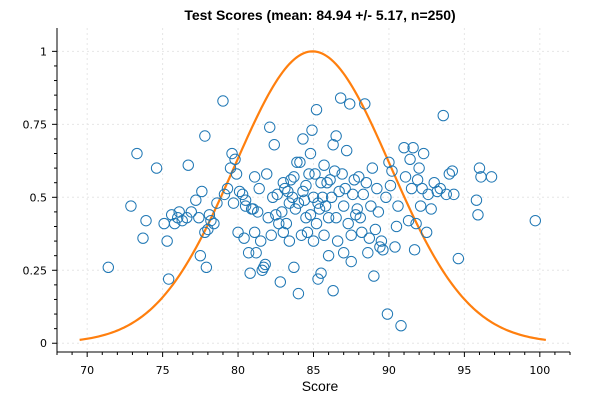 The width and height of the screenshot is (600, 400). Describe the element at coordinates (87, 370) in the screenshot. I see `x-tick-label: 70` at that location.